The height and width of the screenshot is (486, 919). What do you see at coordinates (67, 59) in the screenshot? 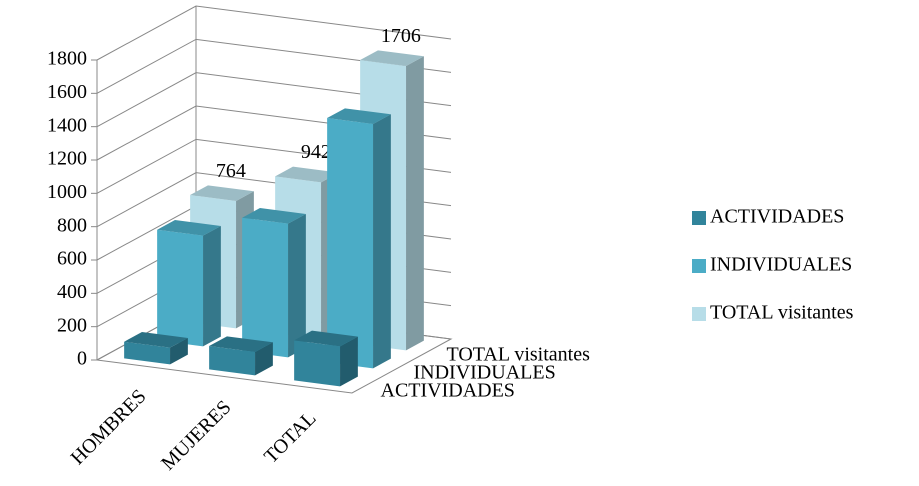
I see `y-tick-label: 1800` at bounding box center [67, 59].